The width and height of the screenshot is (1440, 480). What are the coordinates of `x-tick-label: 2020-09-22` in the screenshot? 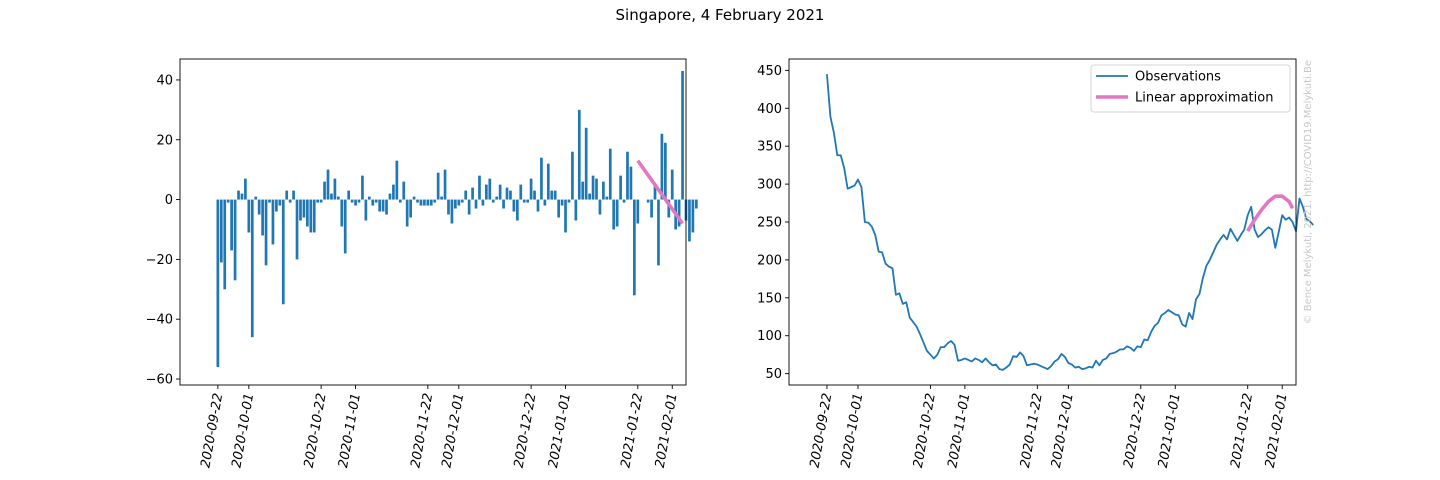 It's located at (821, 430).